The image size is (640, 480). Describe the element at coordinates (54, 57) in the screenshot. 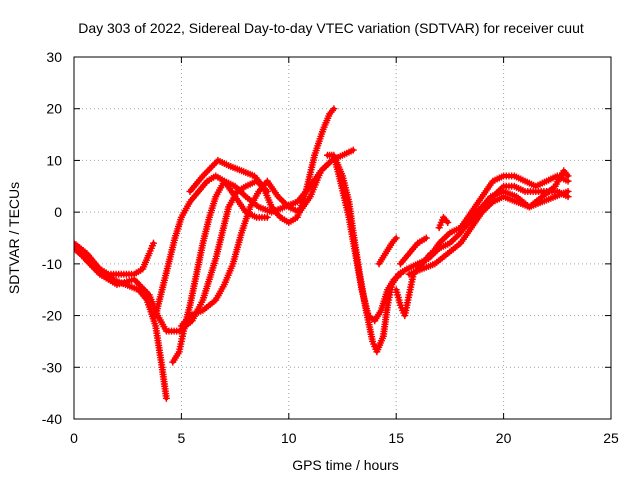

I see `y-tick-label: 30` at that location.